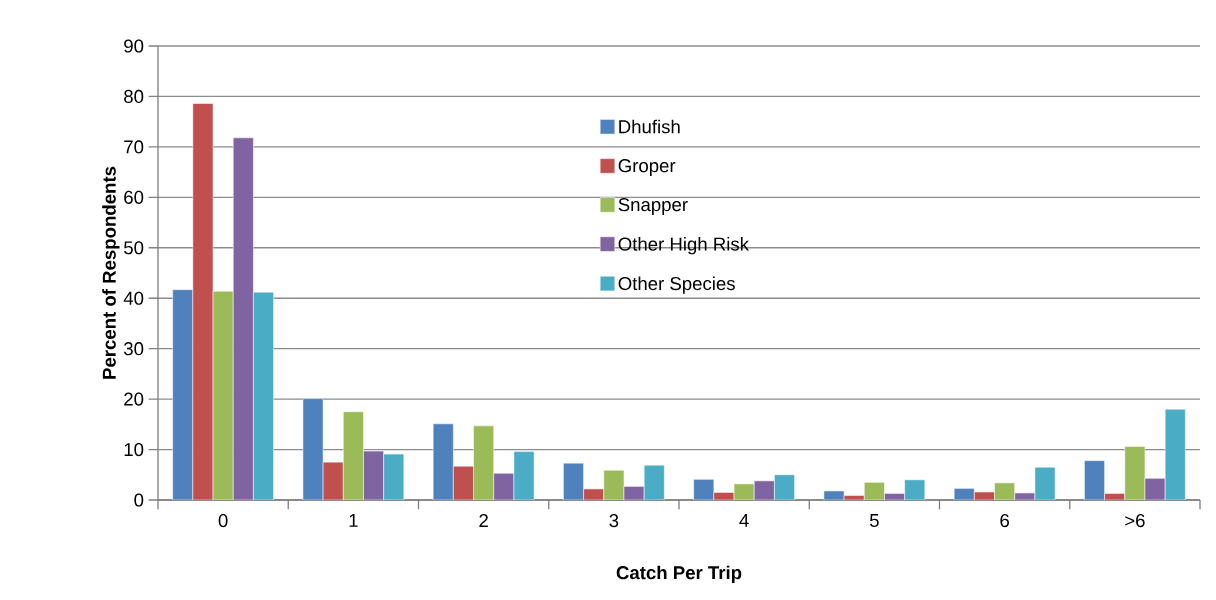 The width and height of the screenshot is (1216, 600). What do you see at coordinates (683, 246) in the screenshot?
I see `legend-label: Other High Risk` at bounding box center [683, 246].